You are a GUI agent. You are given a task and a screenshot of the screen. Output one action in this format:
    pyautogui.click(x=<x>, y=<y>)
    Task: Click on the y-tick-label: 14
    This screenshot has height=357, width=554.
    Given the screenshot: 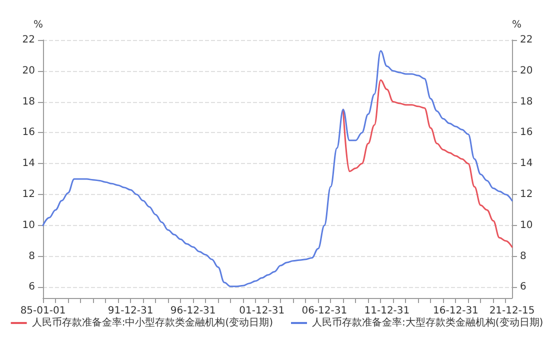 What is the action you would take?
    pyautogui.click(x=28, y=164)
    